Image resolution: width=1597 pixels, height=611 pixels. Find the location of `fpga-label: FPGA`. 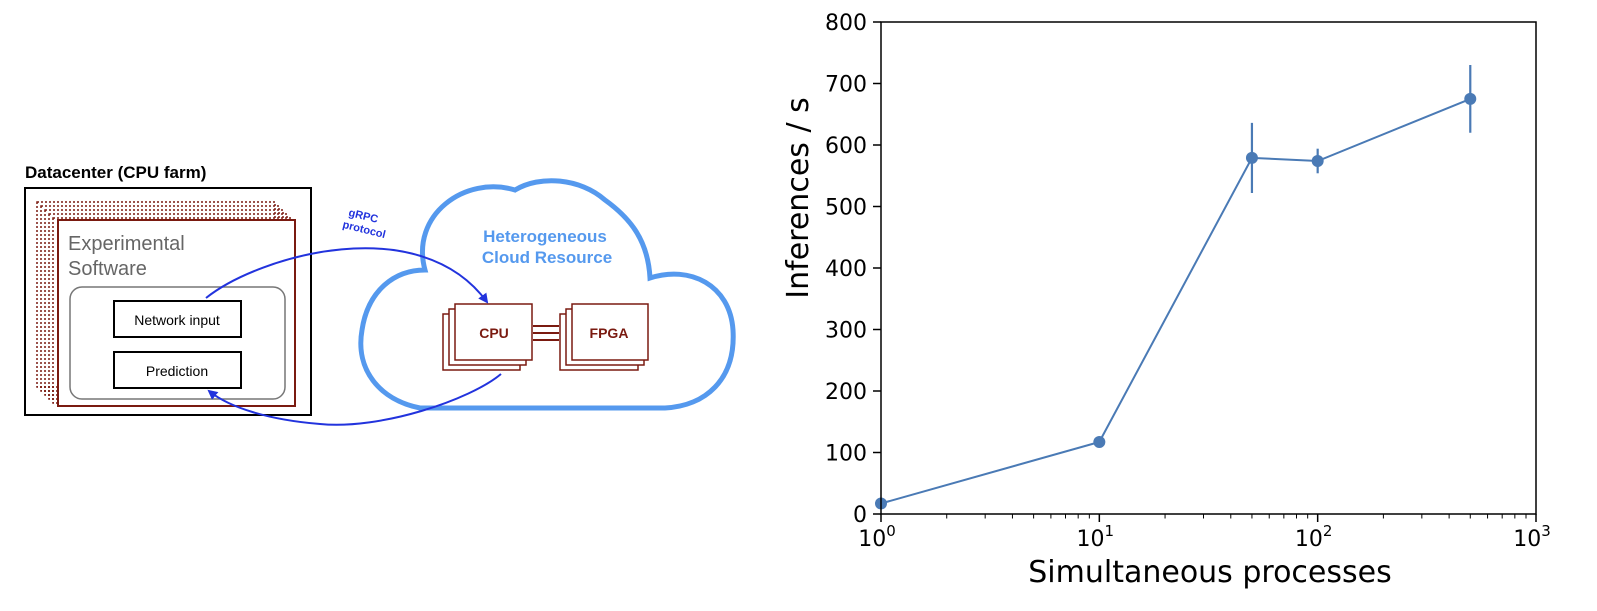

fpga-label: FPGA is located at coordinates (609, 333).